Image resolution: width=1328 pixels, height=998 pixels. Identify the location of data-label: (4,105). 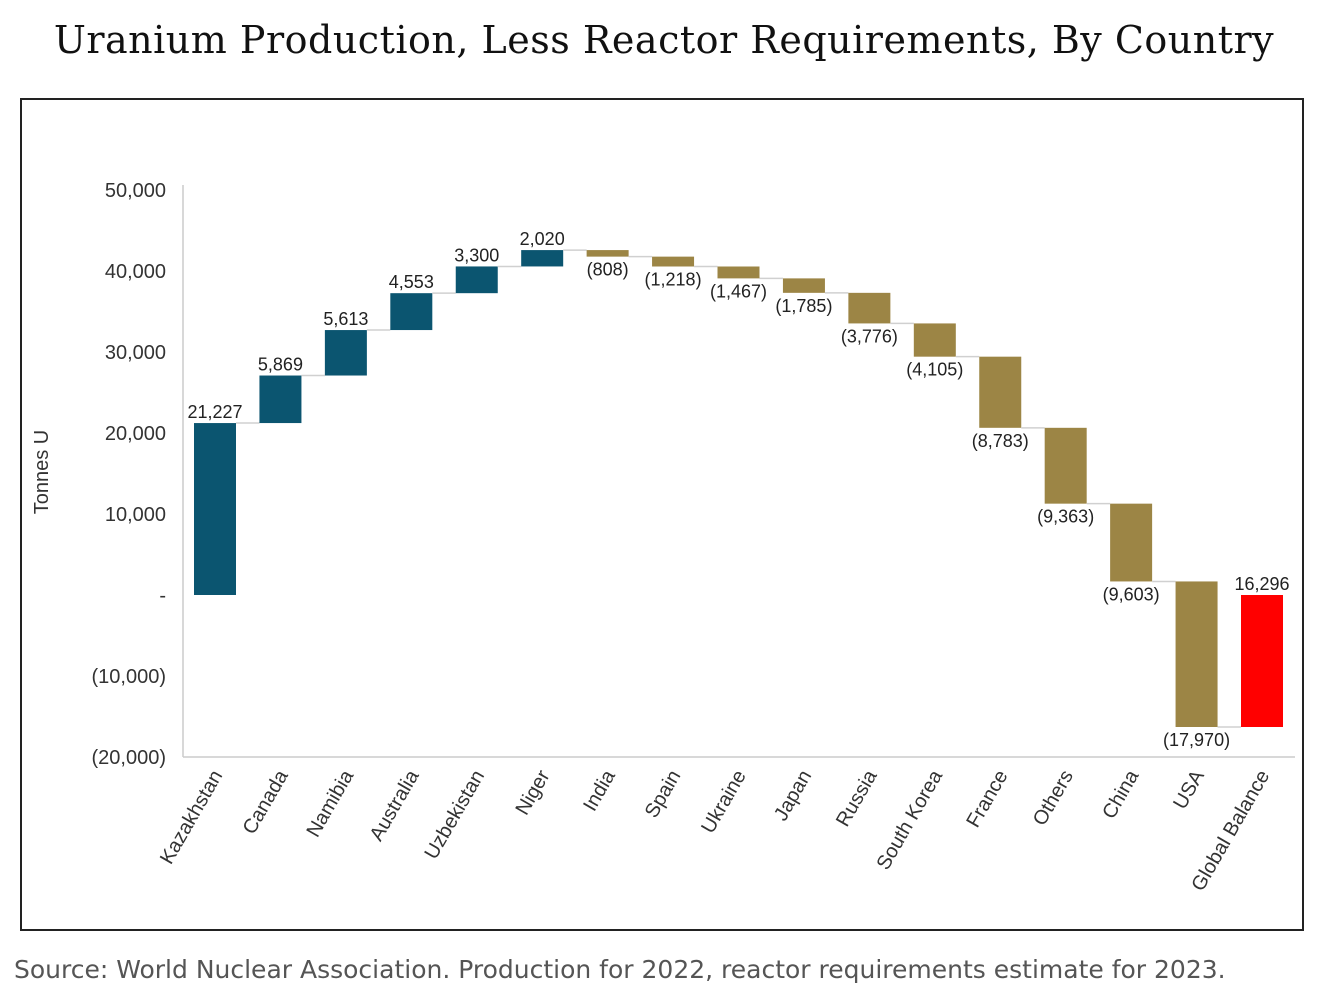
(934, 370).